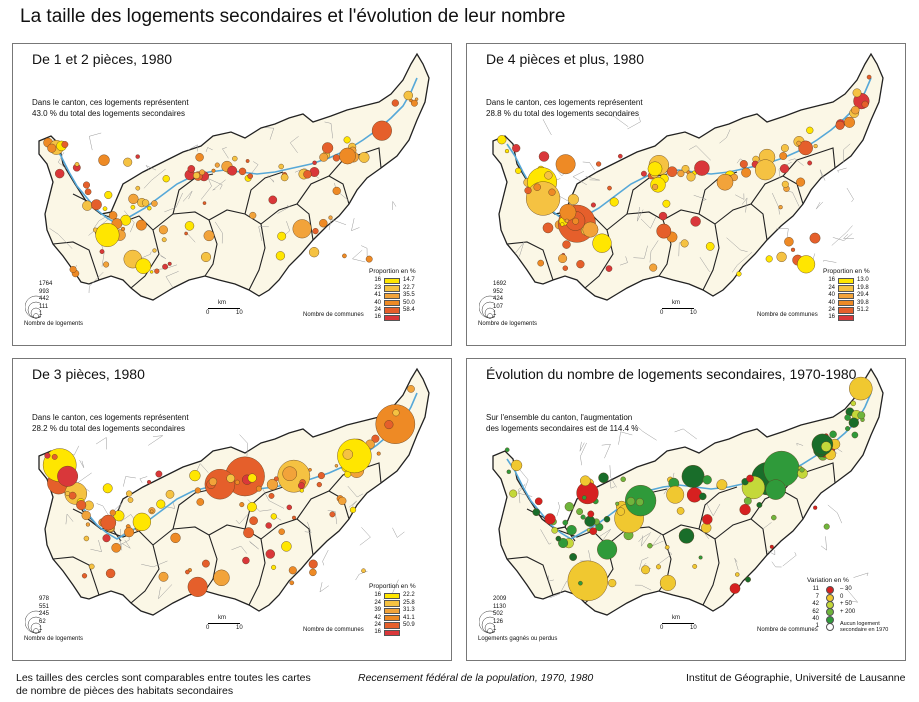 This screenshot has height=702, width=919. I want to click on scale-bar-line, so click(678, 308).